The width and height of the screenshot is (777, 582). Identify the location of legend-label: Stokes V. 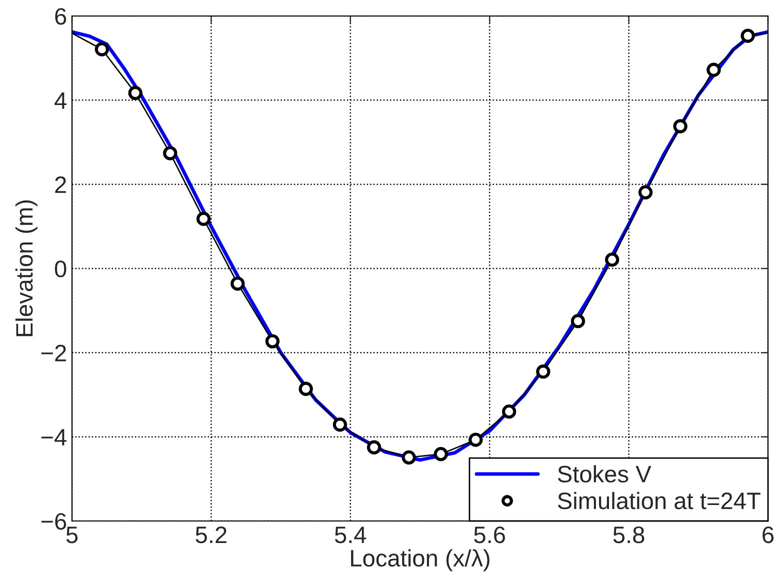
(605, 474).